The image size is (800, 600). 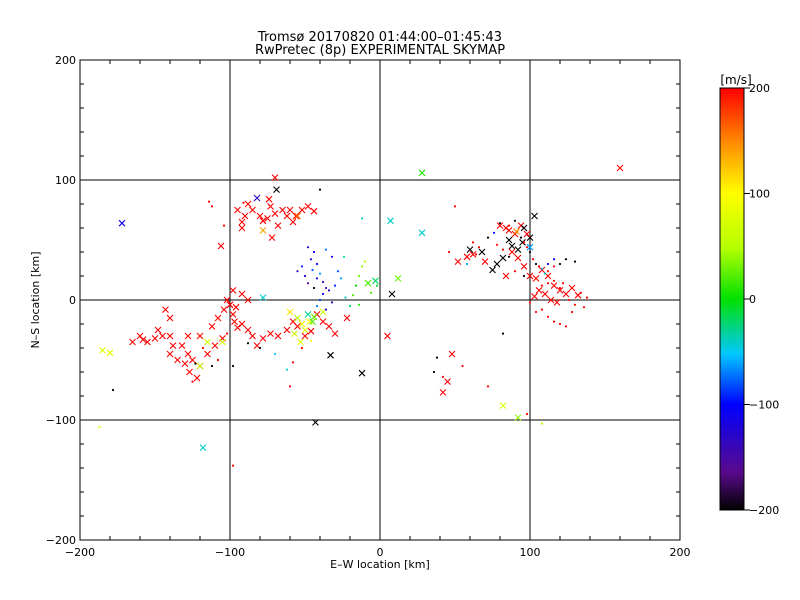 What do you see at coordinates (759, 194) in the screenshot?
I see `colorbar-tick-label: 100` at bounding box center [759, 194].